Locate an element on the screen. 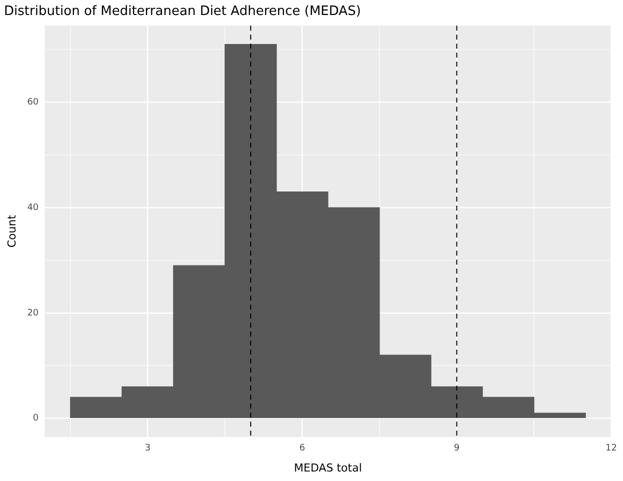 This screenshot has width=623, height=481. x-tick-label: 6 is located at coordinates (302, 449).